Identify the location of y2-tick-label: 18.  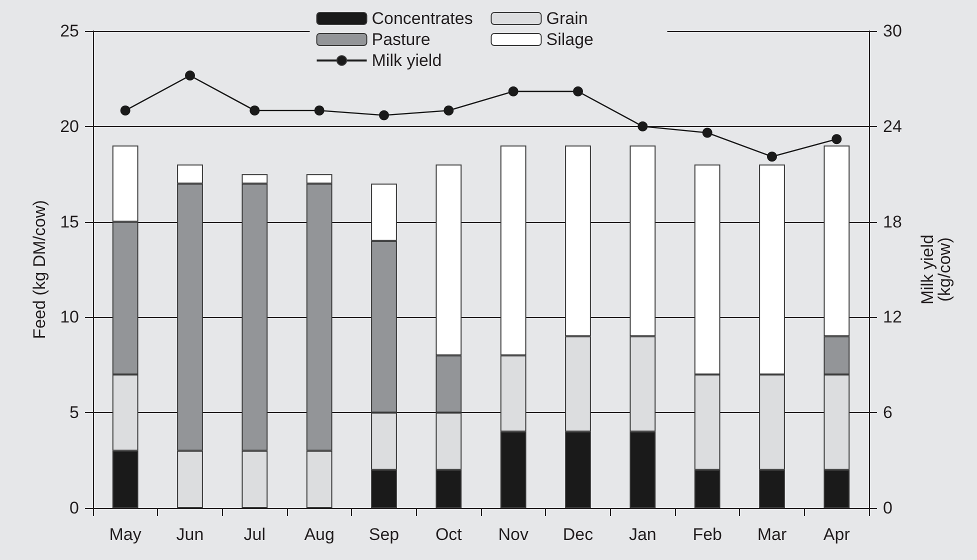
(892, 222).